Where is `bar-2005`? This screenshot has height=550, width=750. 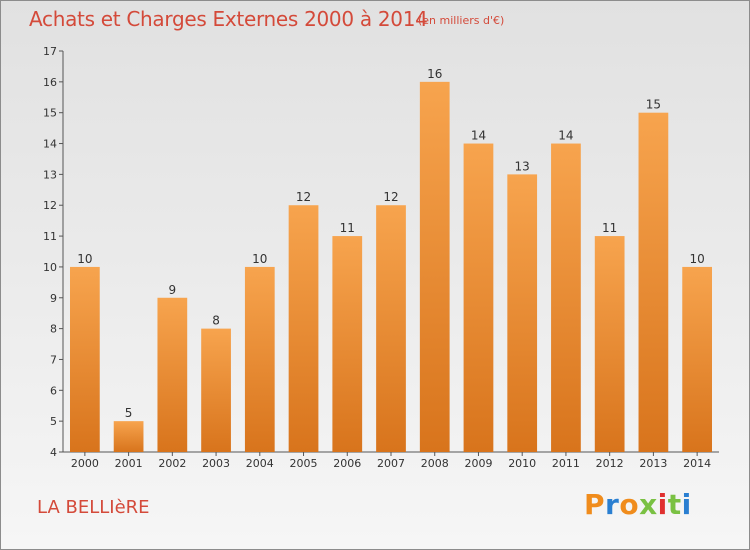
bar-2005 is located at coordinates (303, 328).